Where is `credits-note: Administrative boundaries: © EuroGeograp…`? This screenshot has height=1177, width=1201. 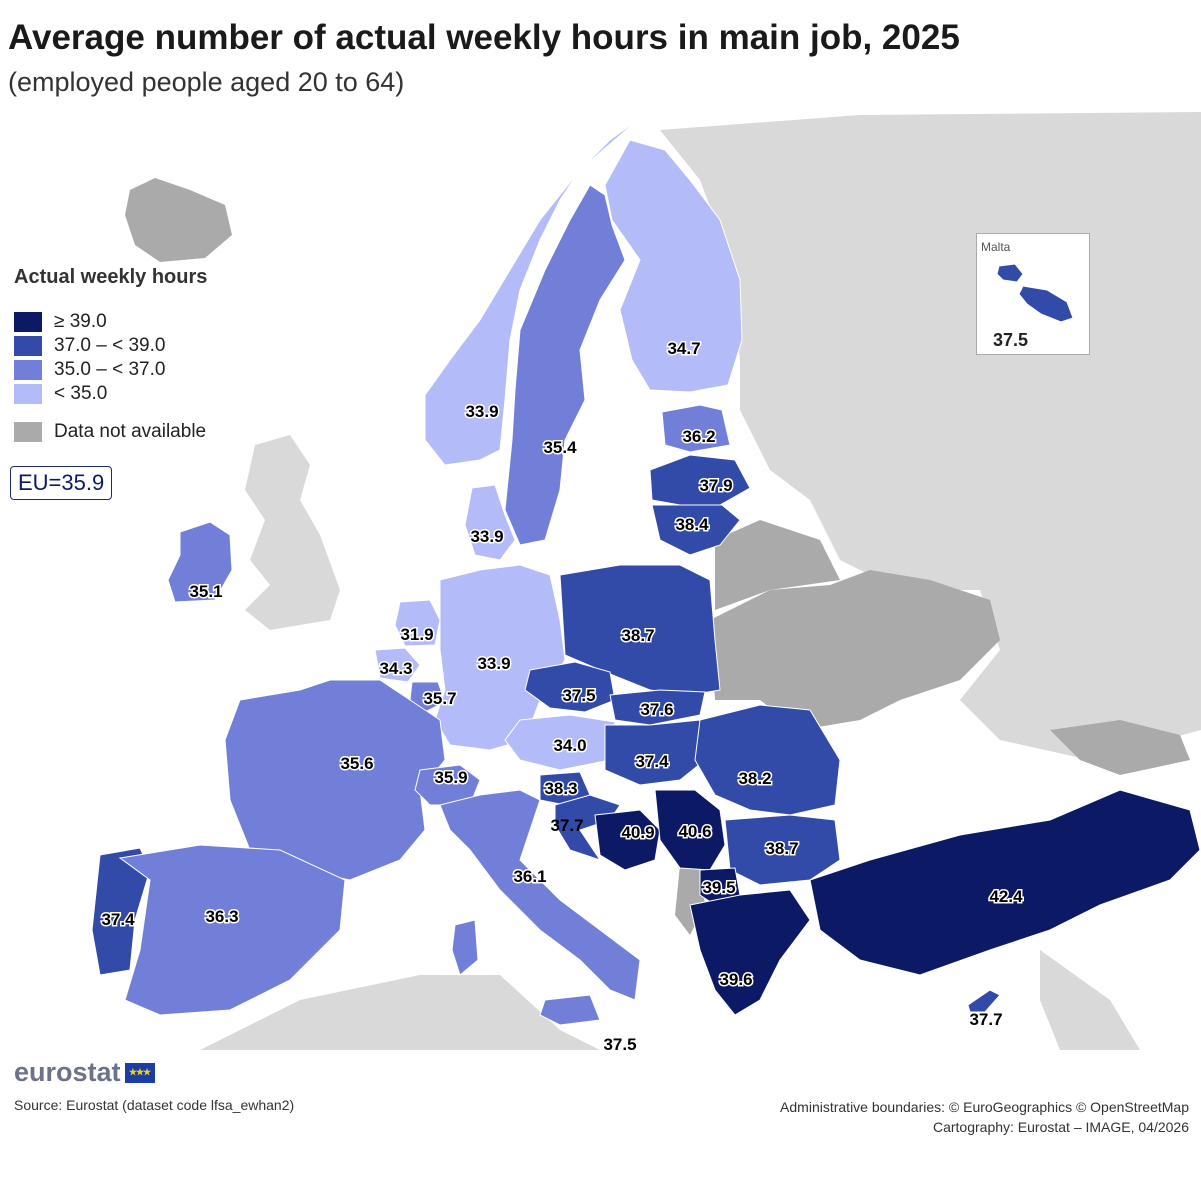 credits-note: Administrative boundaries: © EuroGeograp… is located at coordinates (984, 1117).